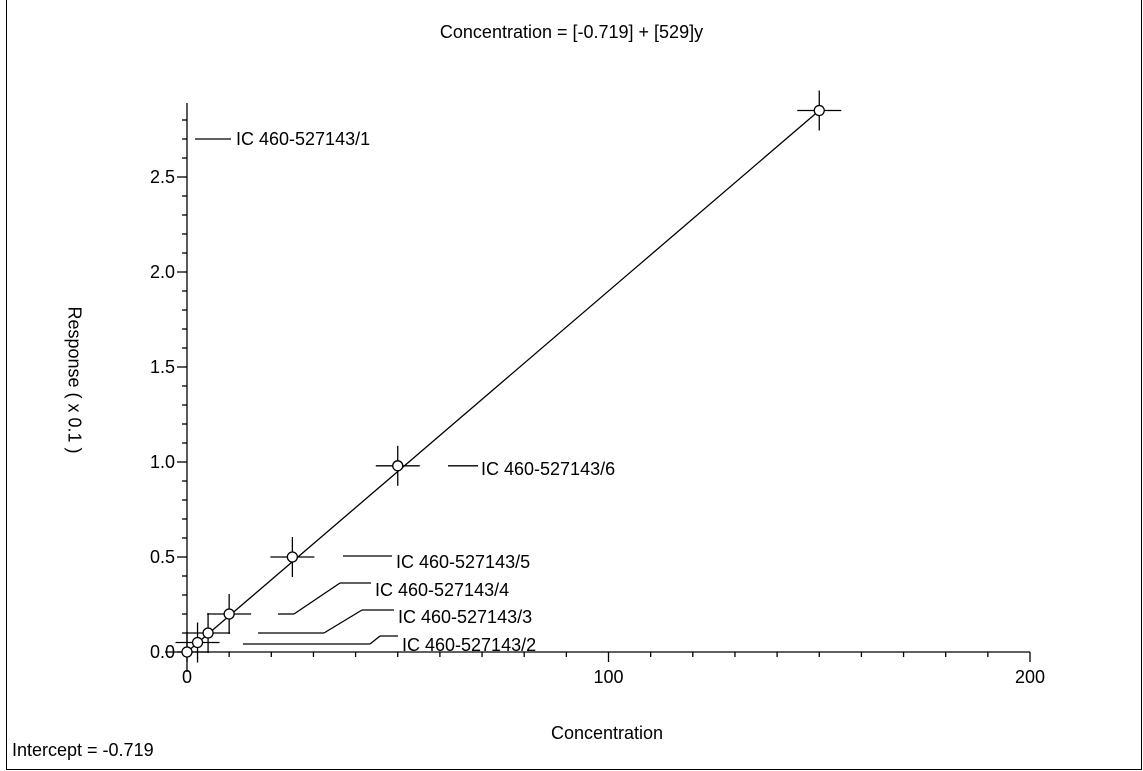 This screenshot has width=1143, height=771. I want to click on annotation-label: IC 460-527143/2, so click(469, 645).